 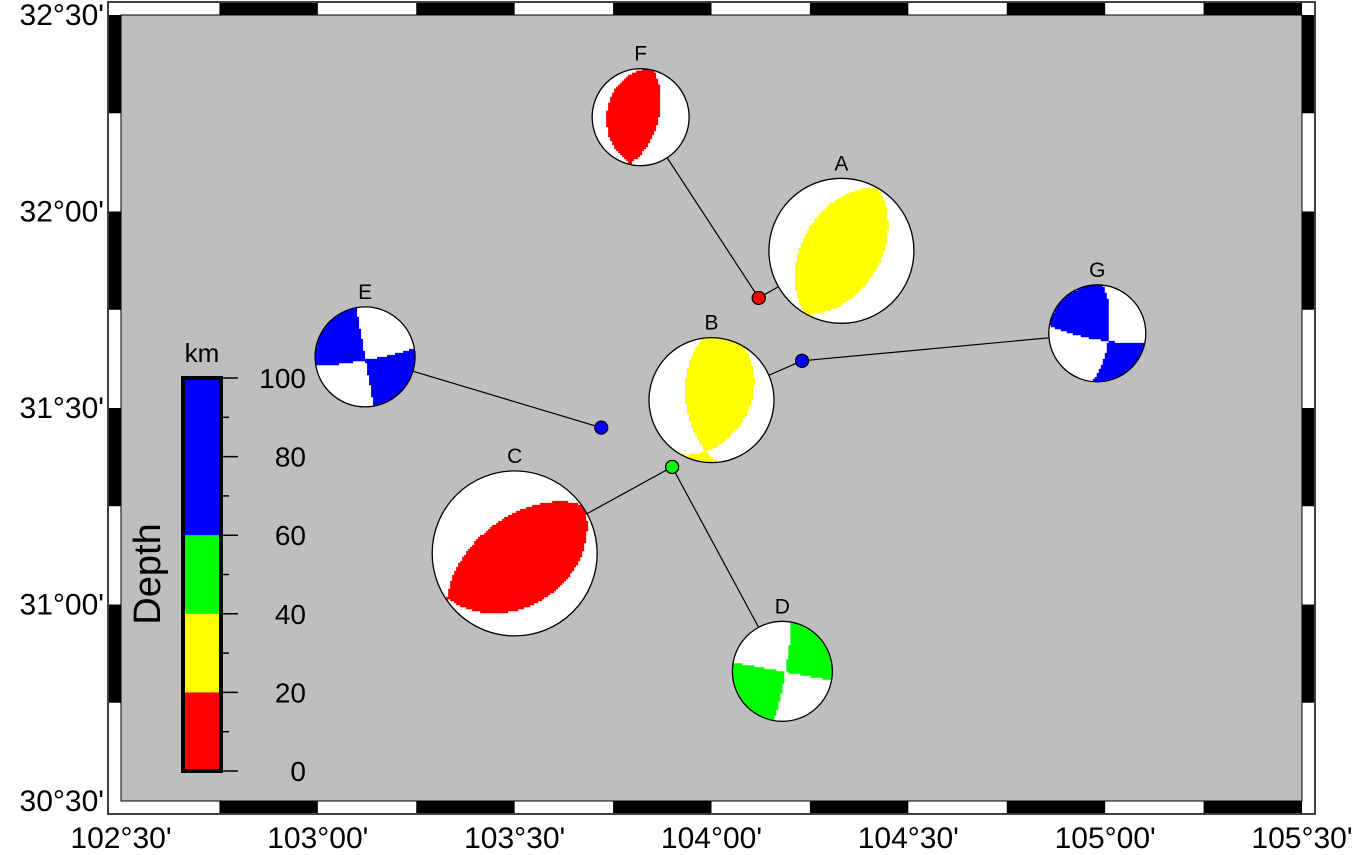 What do you see at coordinates (365, 356) in the screenshot?
I see `beachball-compressional-e` at bounding box center [365, 356].